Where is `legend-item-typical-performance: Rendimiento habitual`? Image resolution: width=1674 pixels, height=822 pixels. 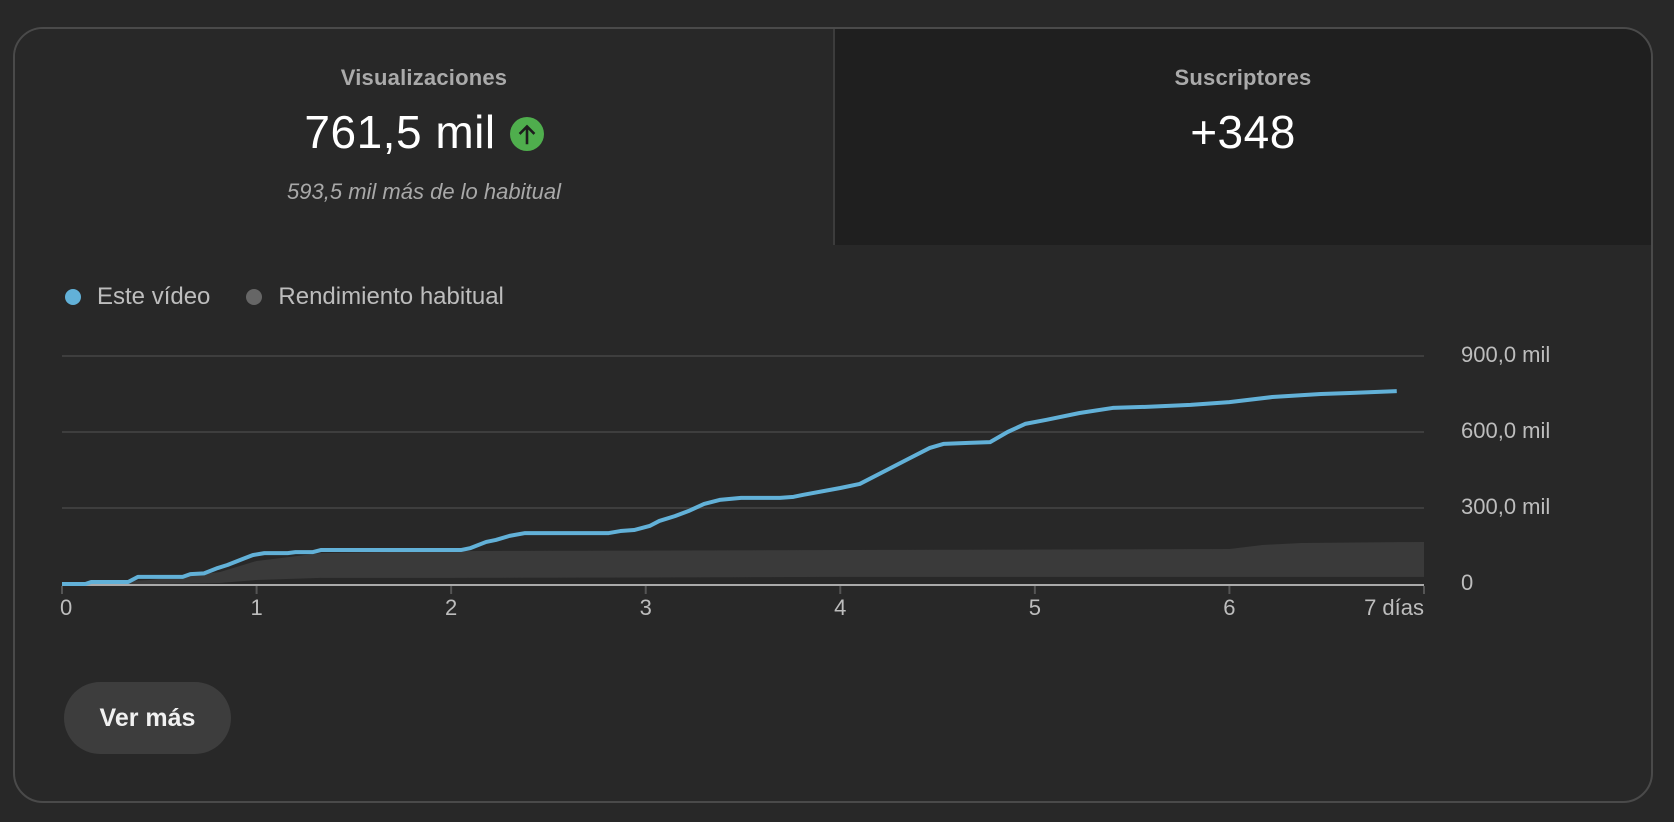 legend-item-typical-performance: Rendimiento habitual is located at coordinates (375, 297).